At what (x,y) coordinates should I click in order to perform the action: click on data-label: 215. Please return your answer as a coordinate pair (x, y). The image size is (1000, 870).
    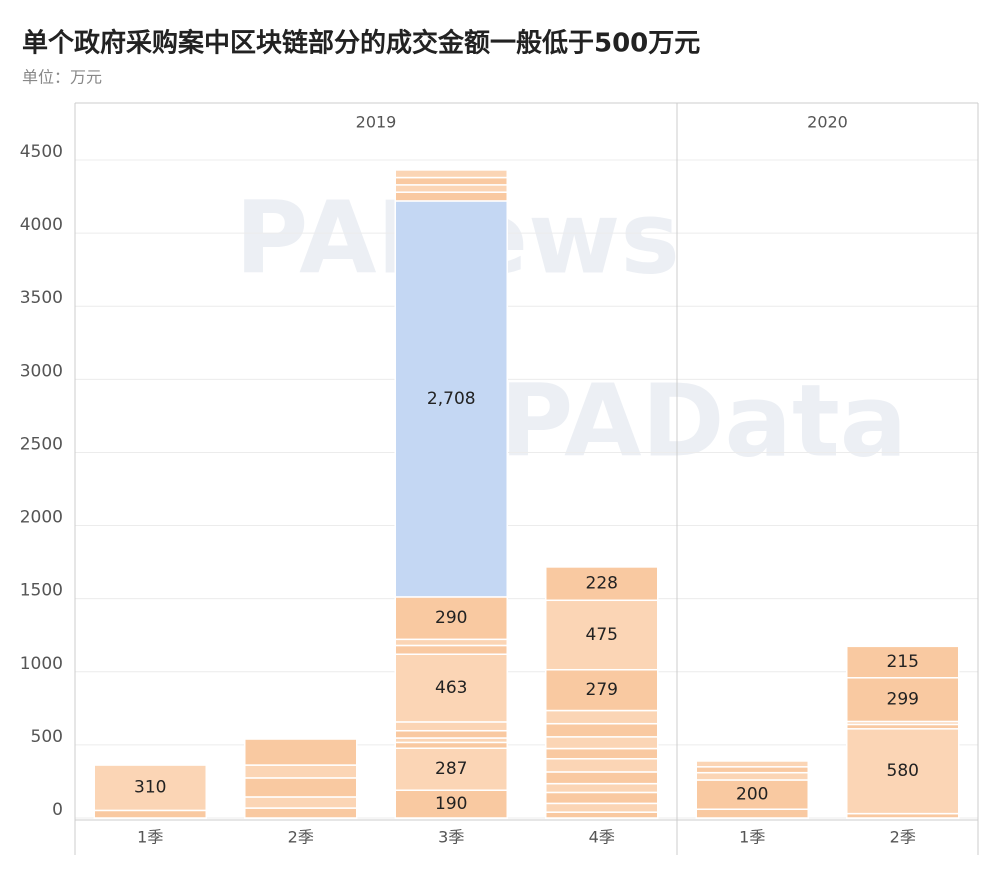
    Looking at the image, I should click on (903, 662).